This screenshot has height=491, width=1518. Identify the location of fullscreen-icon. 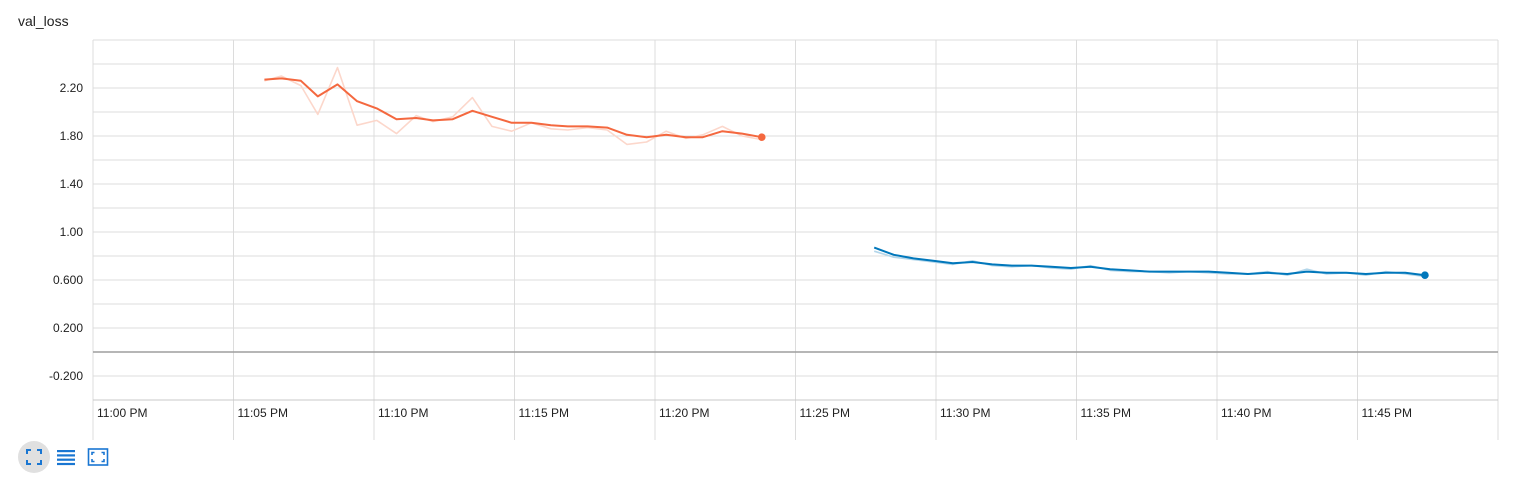
(34, 457).